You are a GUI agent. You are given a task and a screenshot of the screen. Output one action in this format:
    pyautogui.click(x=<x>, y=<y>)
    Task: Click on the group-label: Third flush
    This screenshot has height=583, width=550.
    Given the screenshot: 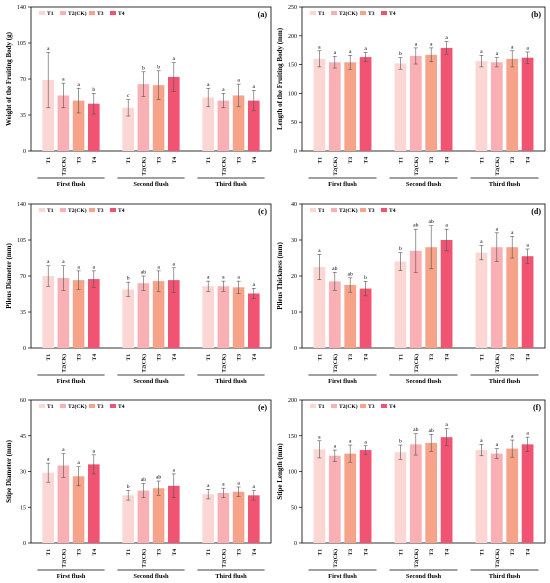 What is the action you would take?
    pyautogui.click(x=231, y=184)
    